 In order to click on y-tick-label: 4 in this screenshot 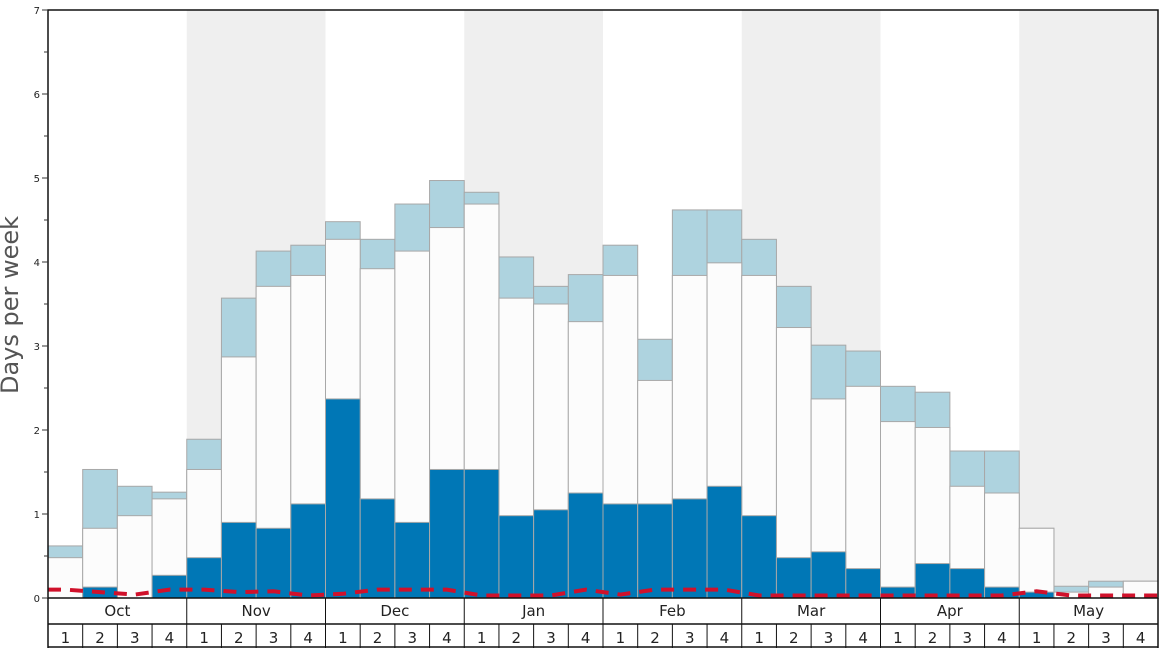, I will do `click(37, 263)`.